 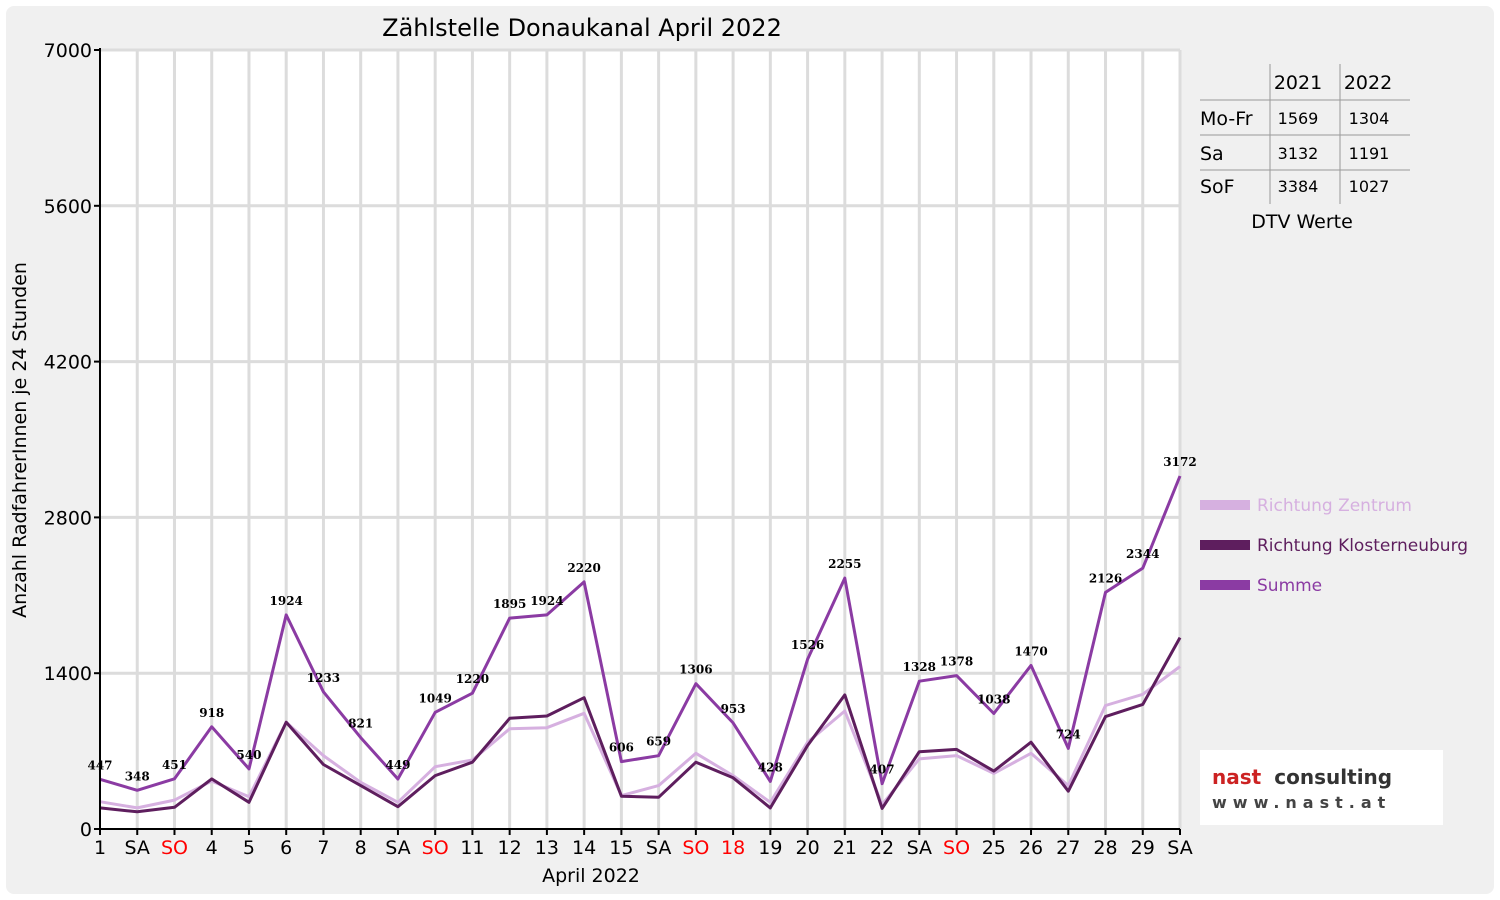 What do you see at coordinates (1369, 186) in the screenshot?
I see `table-cell: 1027` at bounding box center [1369, 186].